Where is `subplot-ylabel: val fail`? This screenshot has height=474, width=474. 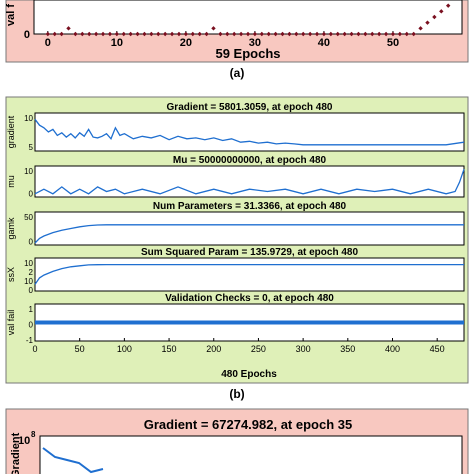 subplot-ylabel: val fail is located at coordinates (11, 323).